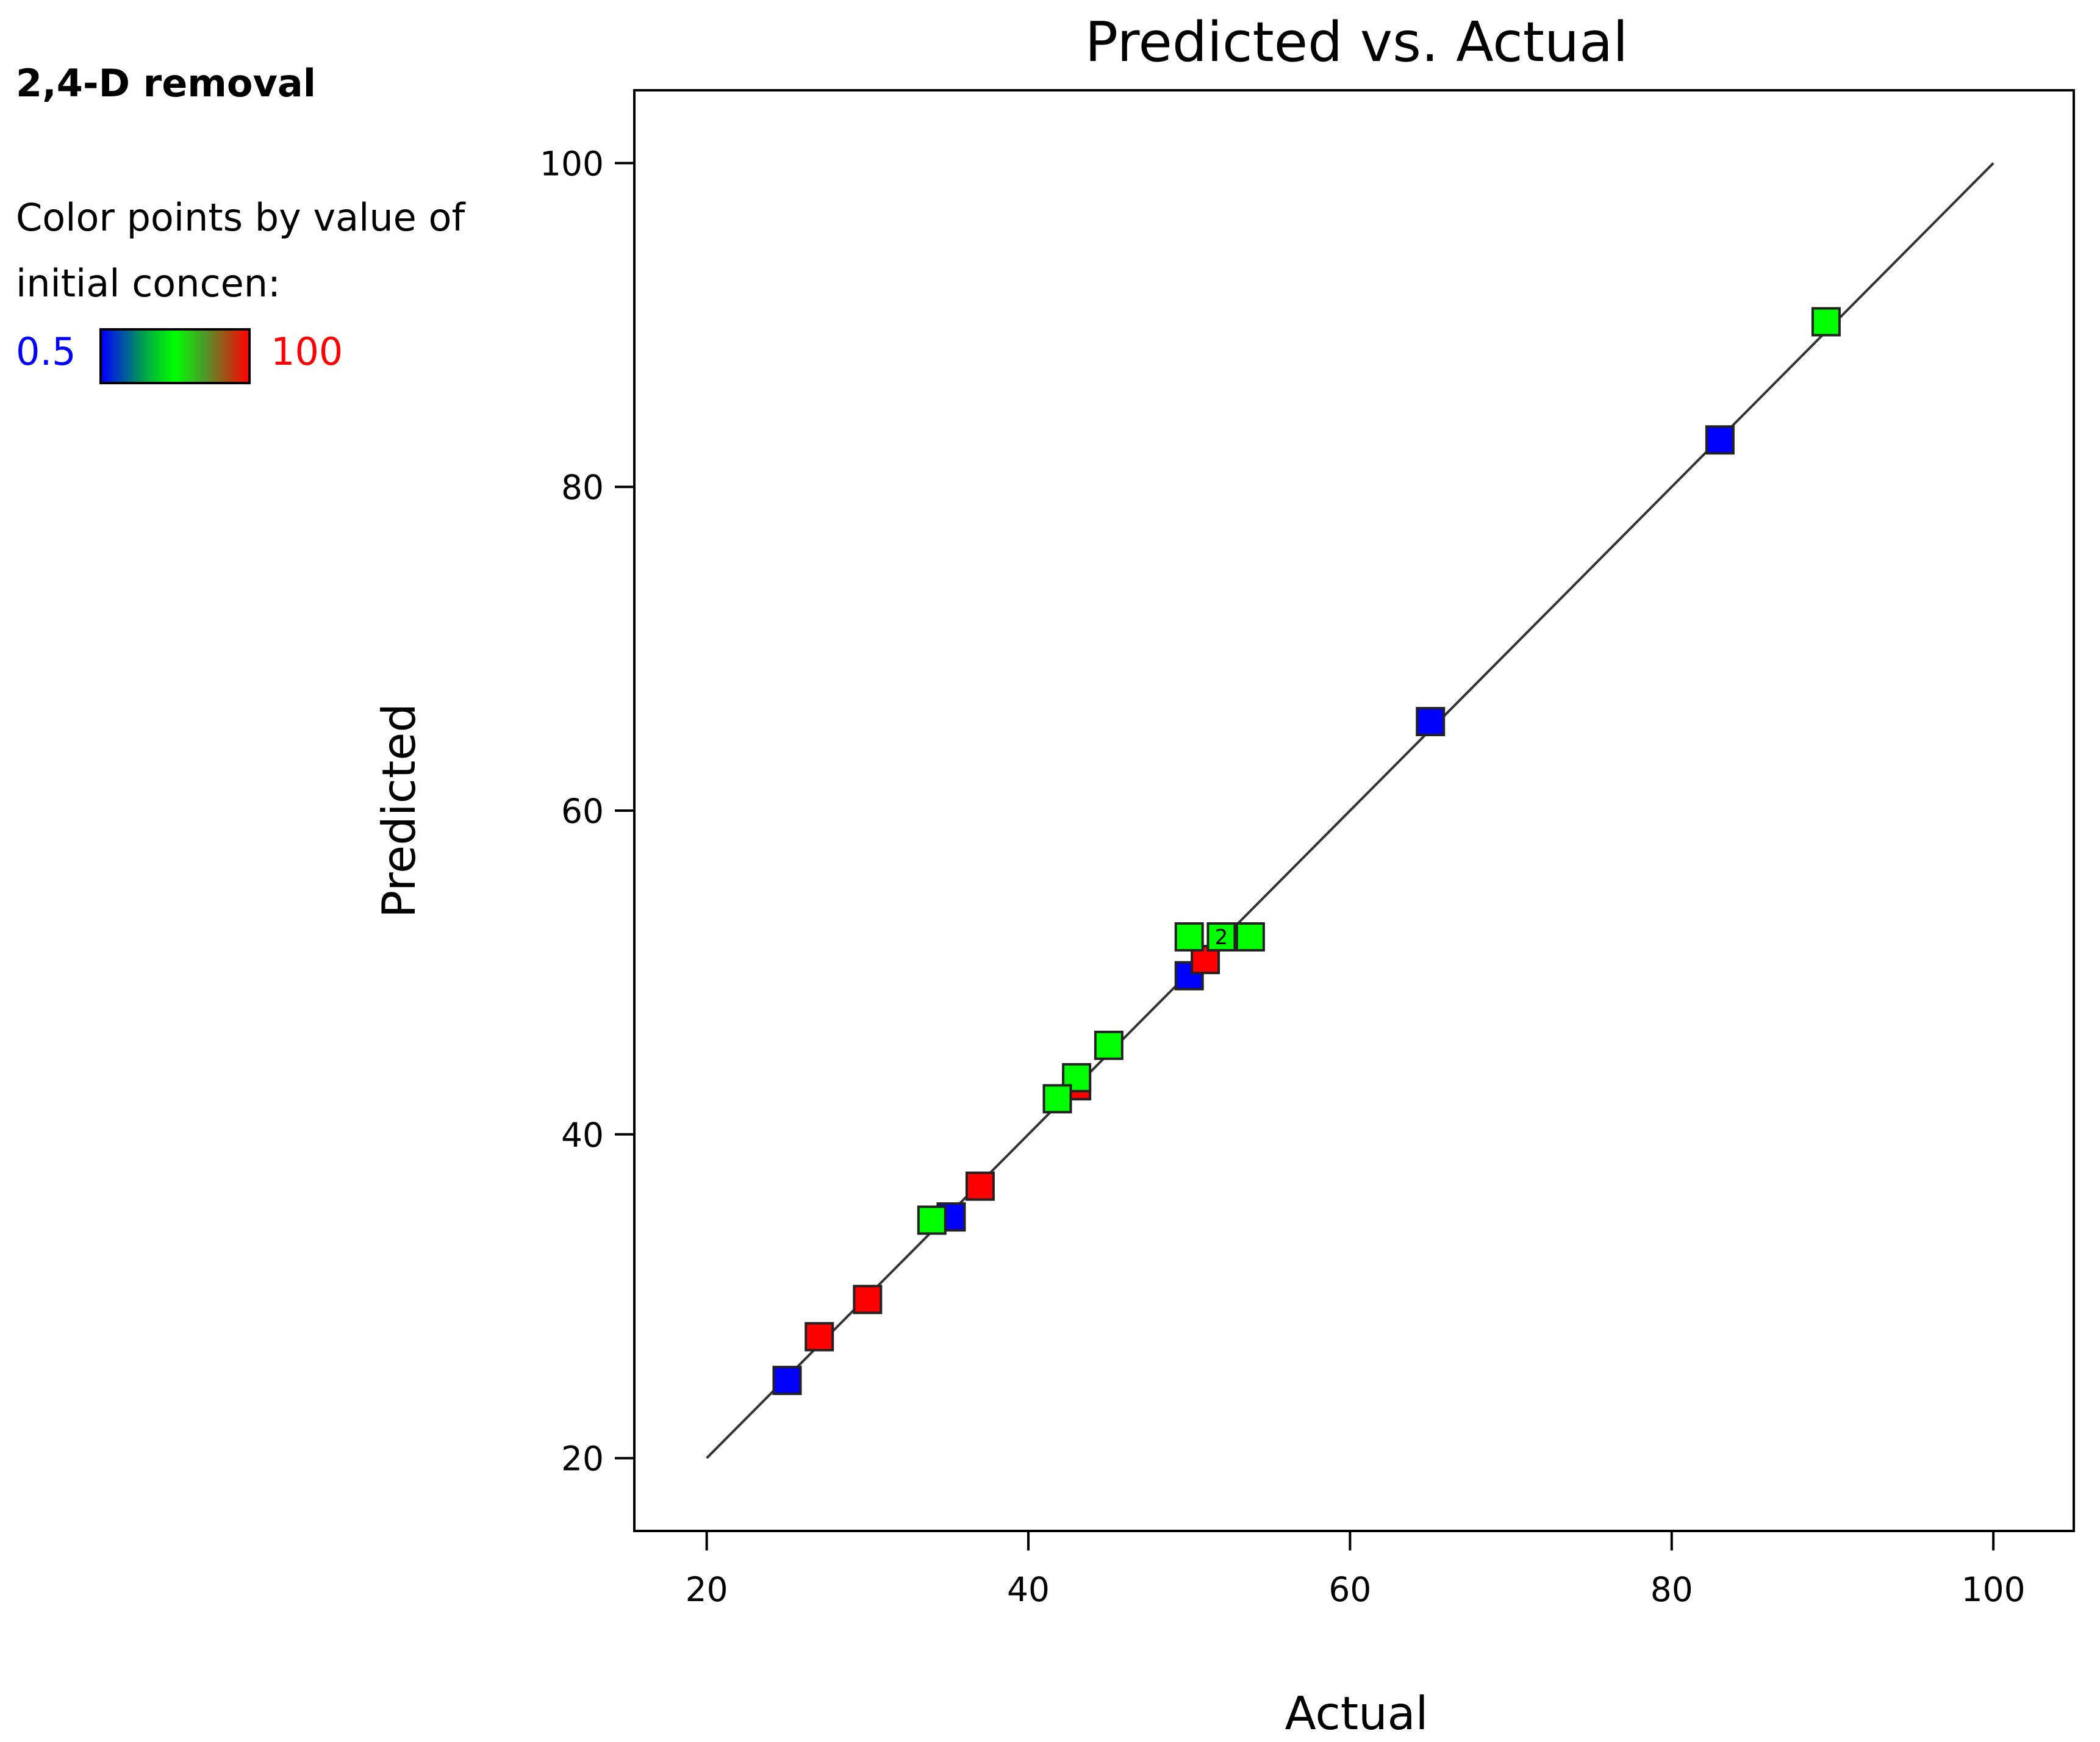 The image size is (2100, 1742). What do you see at coordinates (148, 283) in the screenshot?
I see `legend-description-line-2: initial concen:` at bounding box center [148, 283].